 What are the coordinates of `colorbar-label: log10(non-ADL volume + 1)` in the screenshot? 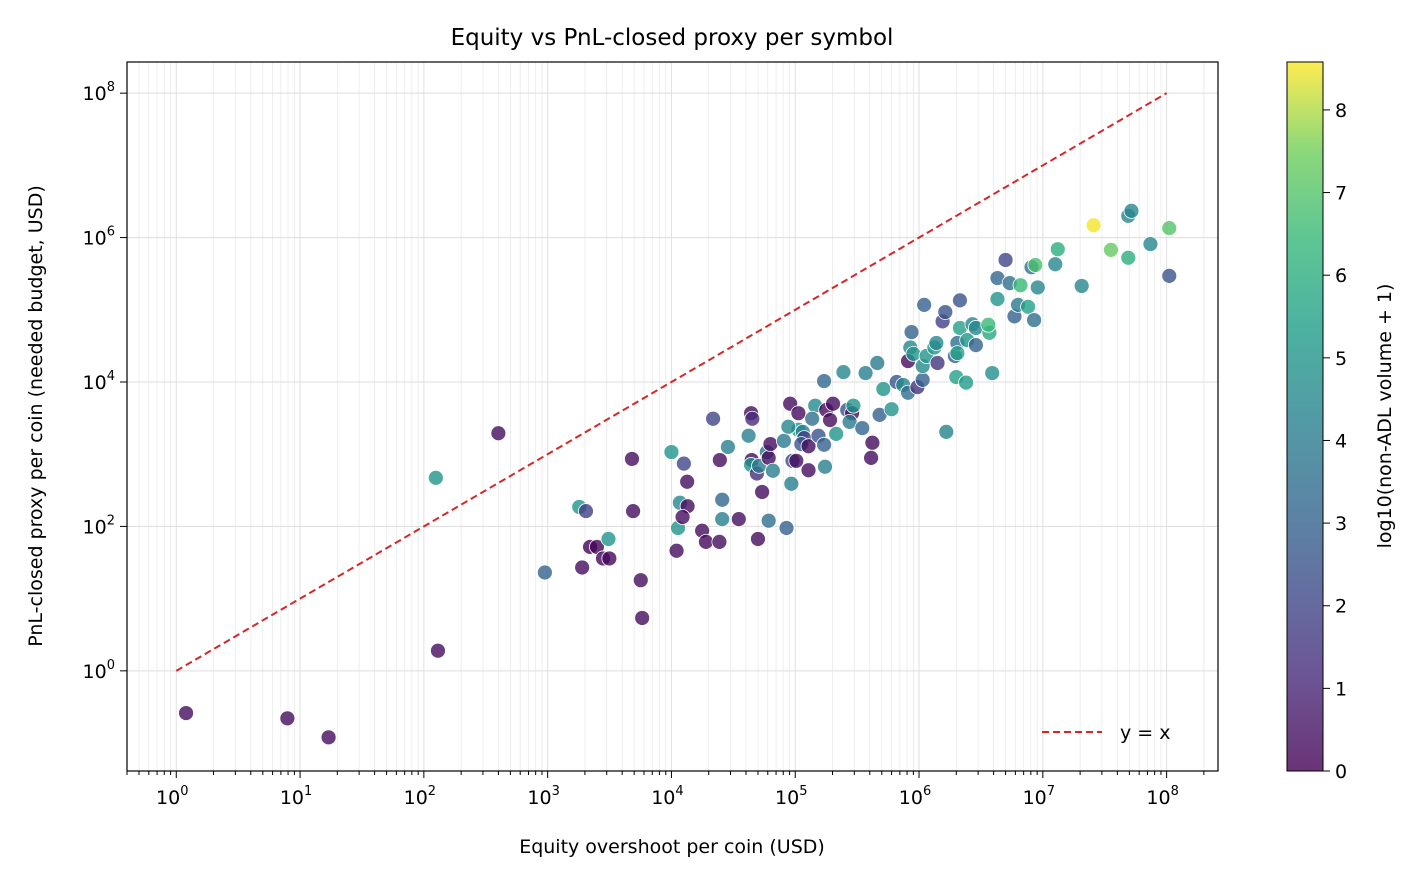 It's located at (1385, 416).